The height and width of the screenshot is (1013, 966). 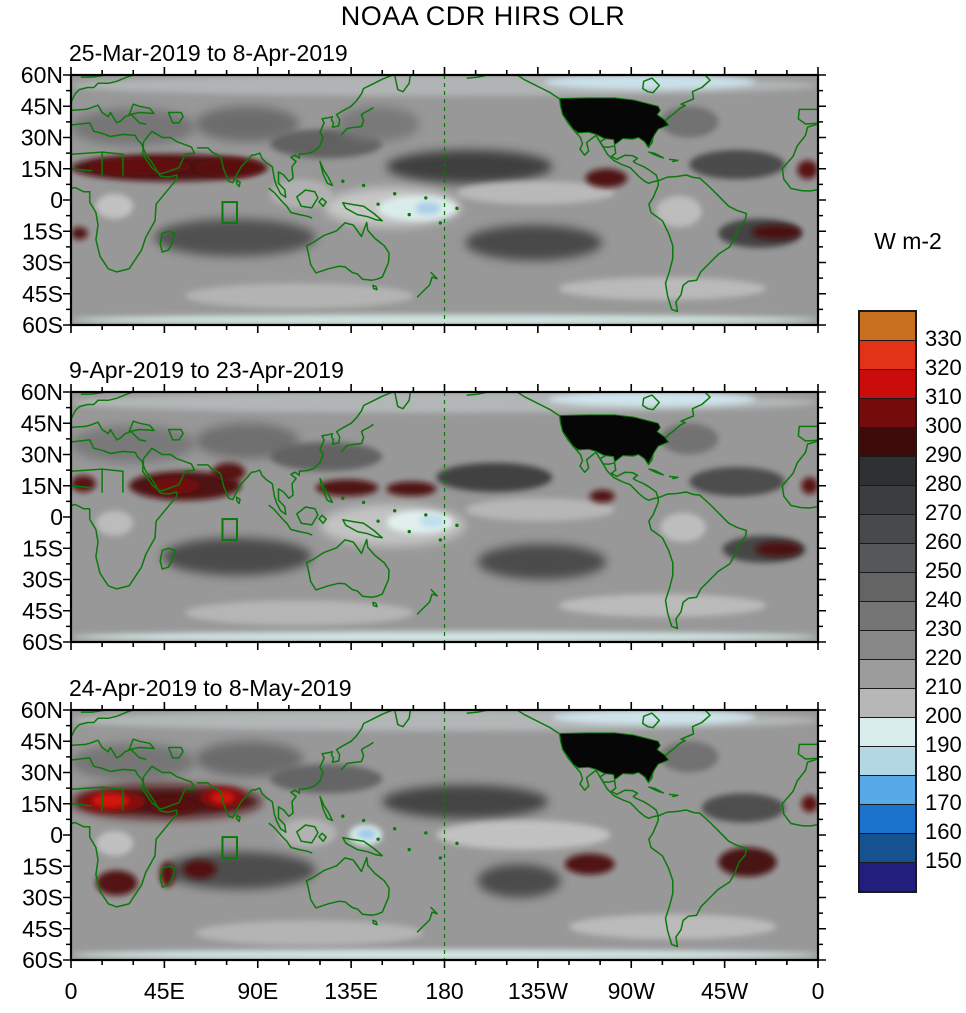 I want to click on svg-text: 90E, so click(x=257, y=991).